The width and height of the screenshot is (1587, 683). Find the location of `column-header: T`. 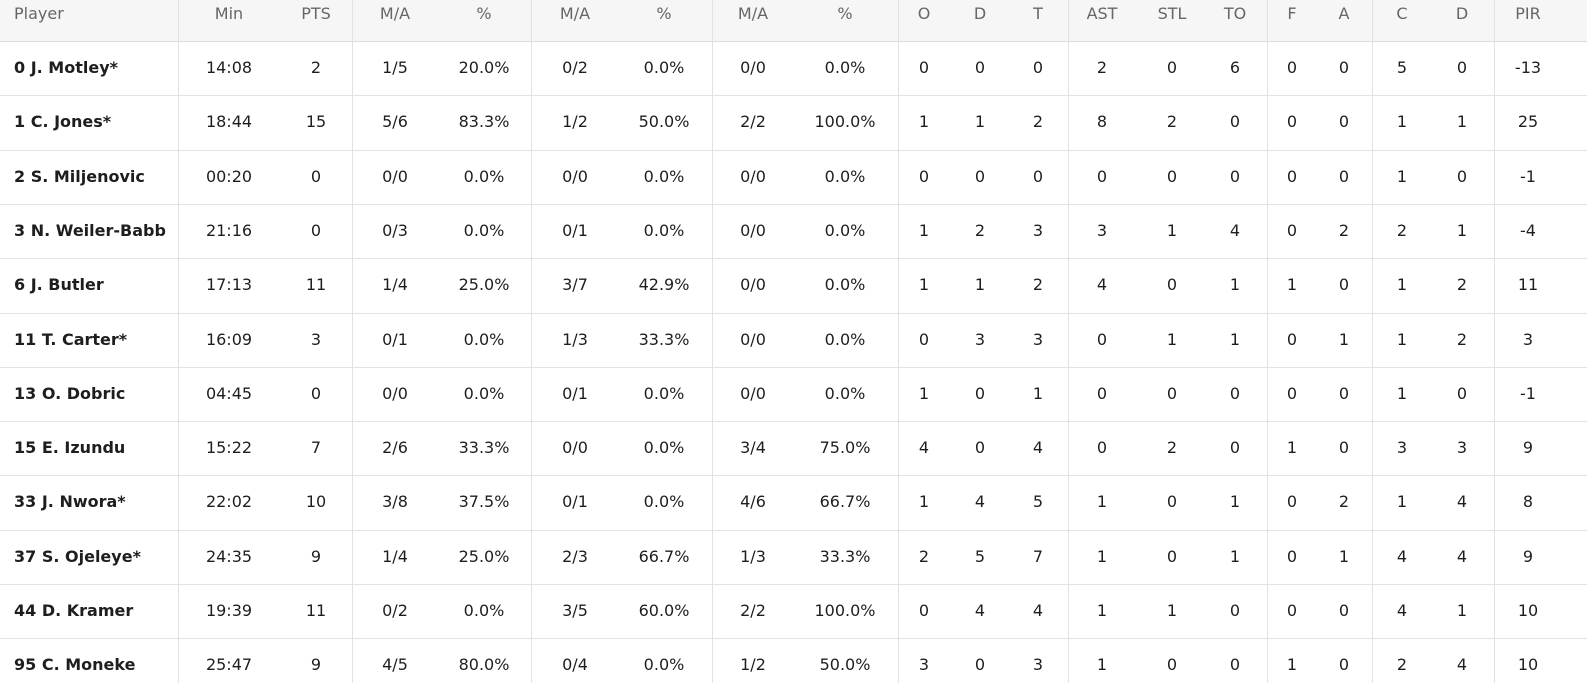

column-header: T is located at coordinates (1038, 13).